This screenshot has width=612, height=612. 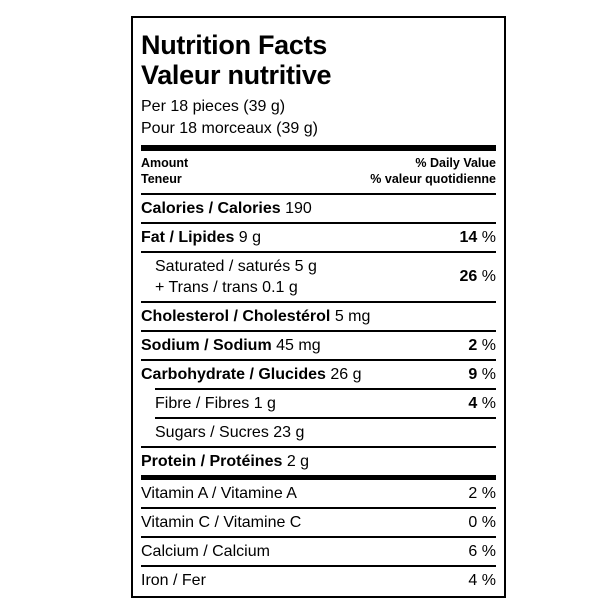 I want to click on sugars-label: Sugars / Sucres, so click(x=212, y=432).